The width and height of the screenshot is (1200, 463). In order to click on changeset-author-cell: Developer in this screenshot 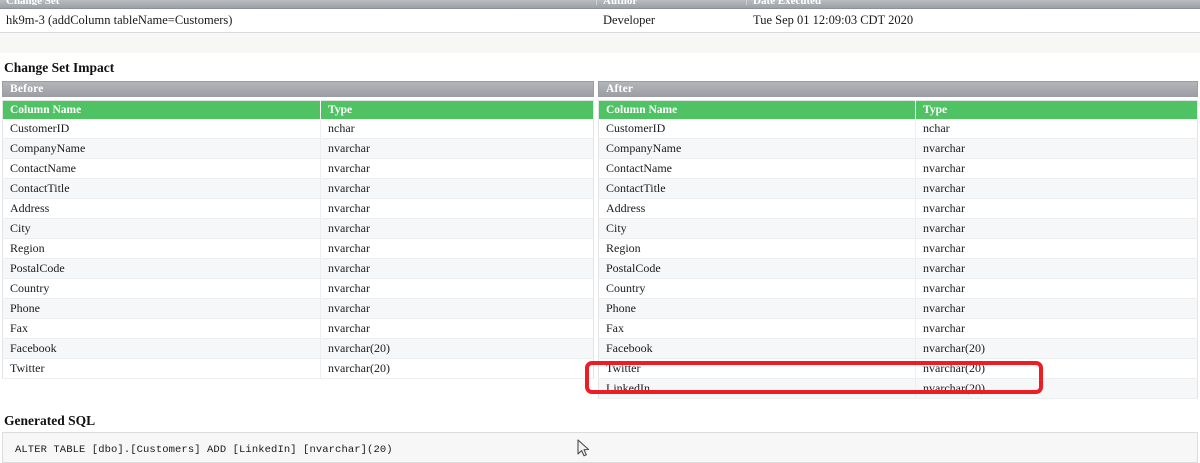, I will do `click(629, 20)`.